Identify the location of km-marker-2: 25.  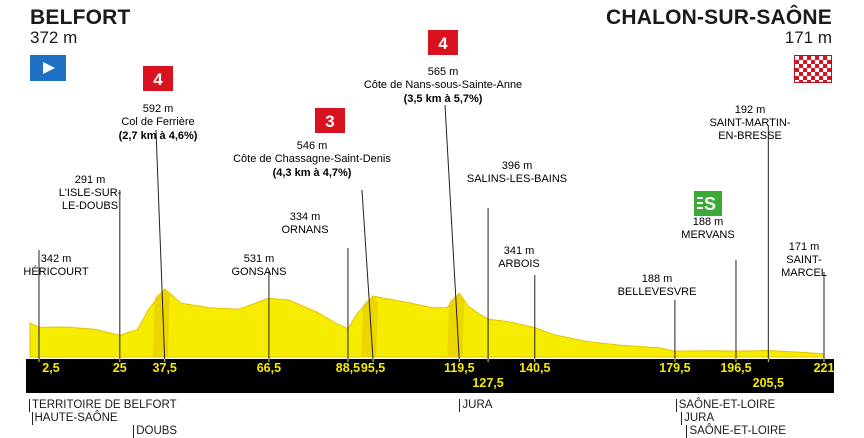
(120, 368).